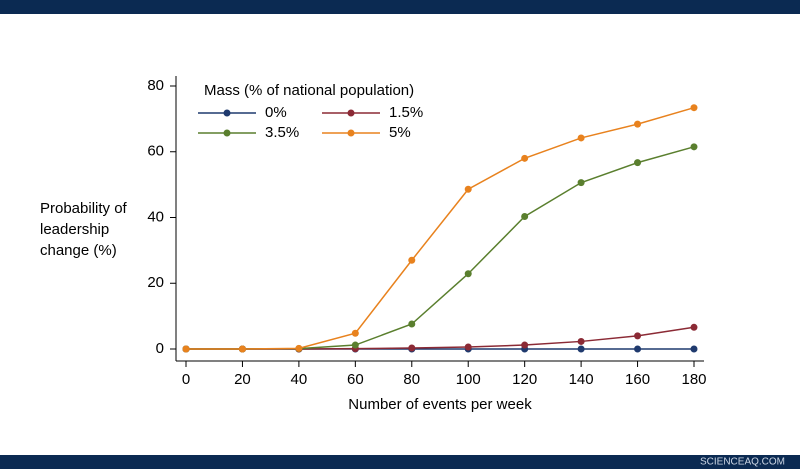  I want to click on top-bar, so click(400, 7).